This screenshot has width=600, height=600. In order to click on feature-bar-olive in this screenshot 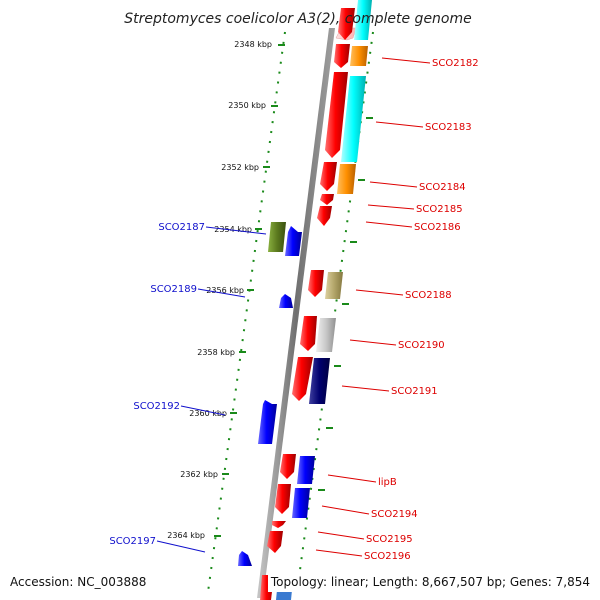, I will do `click(277, 237)`.